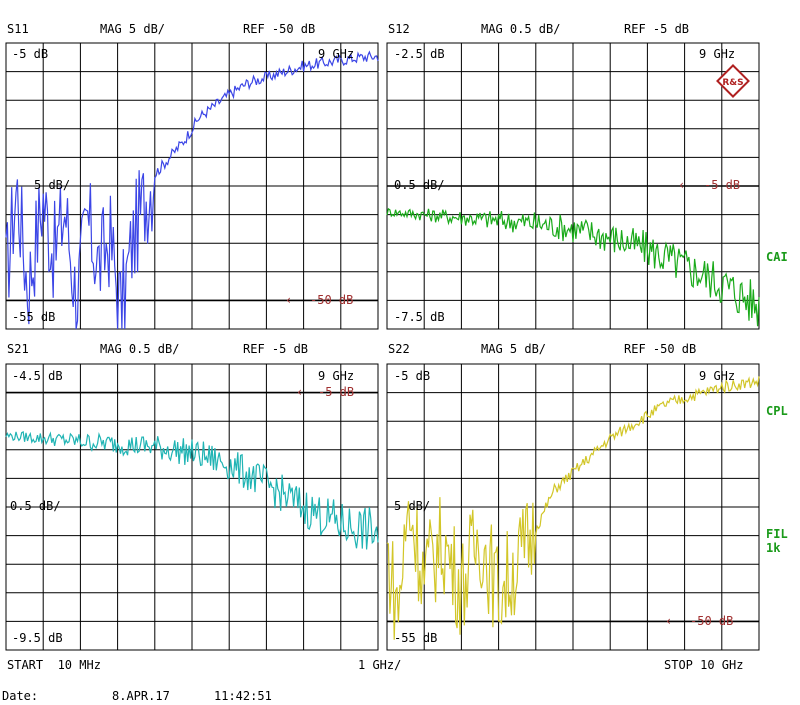  Describe the element at coordinates (299, 392) in the screenshot. I see `s21-ref-marker: ‹` at that location.